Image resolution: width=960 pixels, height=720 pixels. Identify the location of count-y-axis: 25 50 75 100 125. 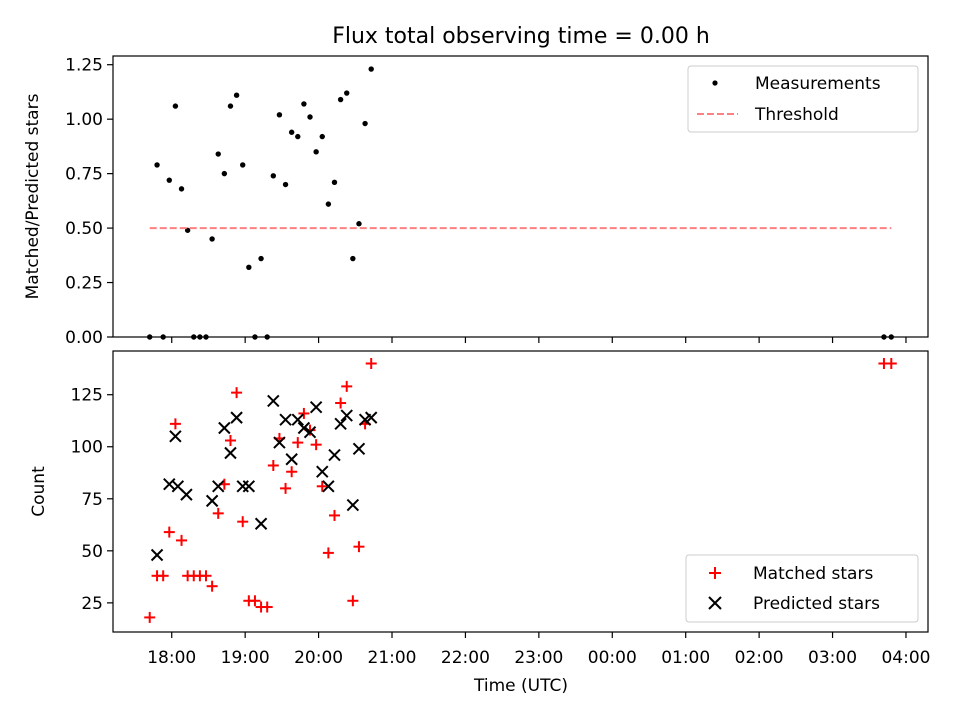
(92, 500).